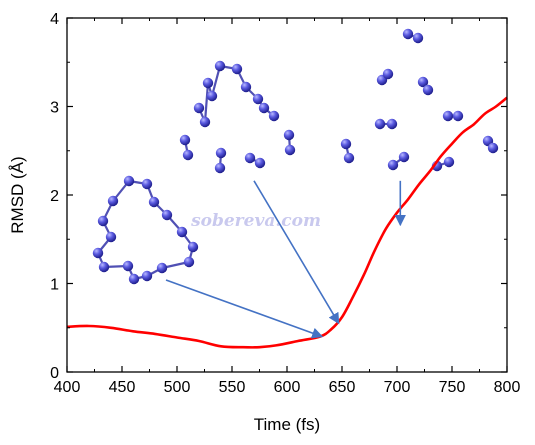 This screenshot has width=535, height=445. I want to click on dimers-inset, so click(419, 100).